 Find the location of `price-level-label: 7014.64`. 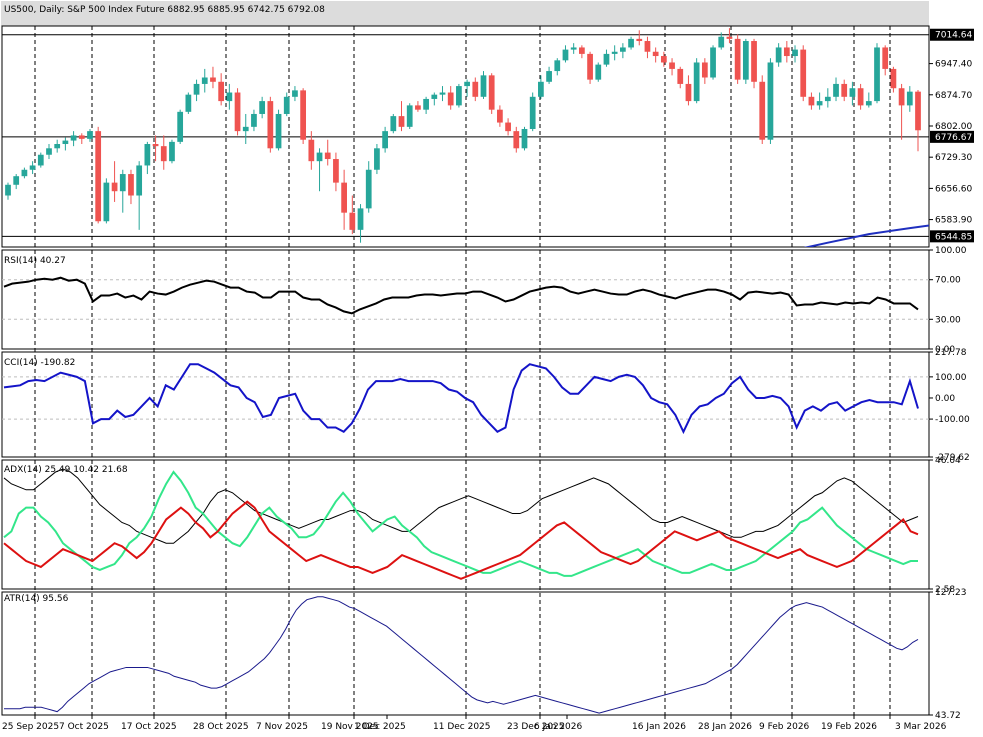

price-level-label: 7014.64 is located at coordinates (953, 36).